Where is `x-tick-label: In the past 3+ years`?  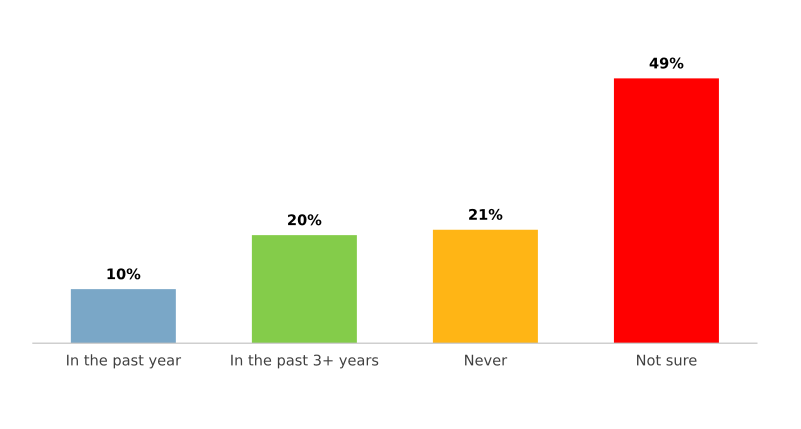 x-tick-label: In the past 3+ years is located at coordinates (304, 361).